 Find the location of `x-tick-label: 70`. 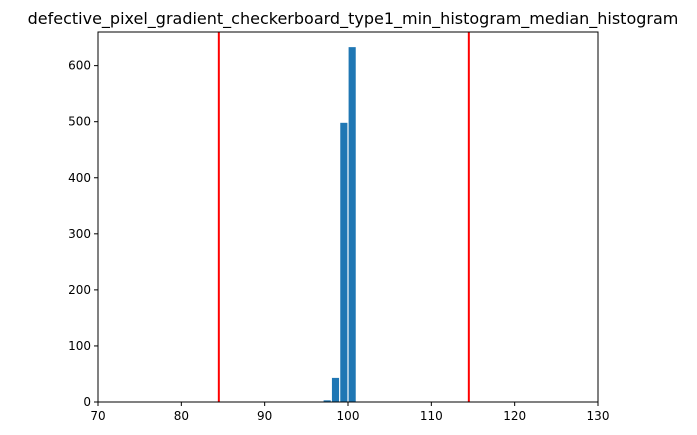

x-tick-label: 70 is located at coordinates (97, 416).